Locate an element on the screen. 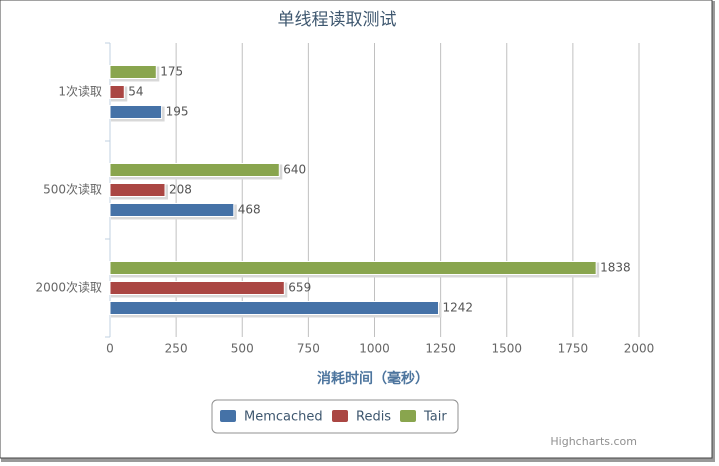  data-label: 195 is located at coordinates (177, 112).